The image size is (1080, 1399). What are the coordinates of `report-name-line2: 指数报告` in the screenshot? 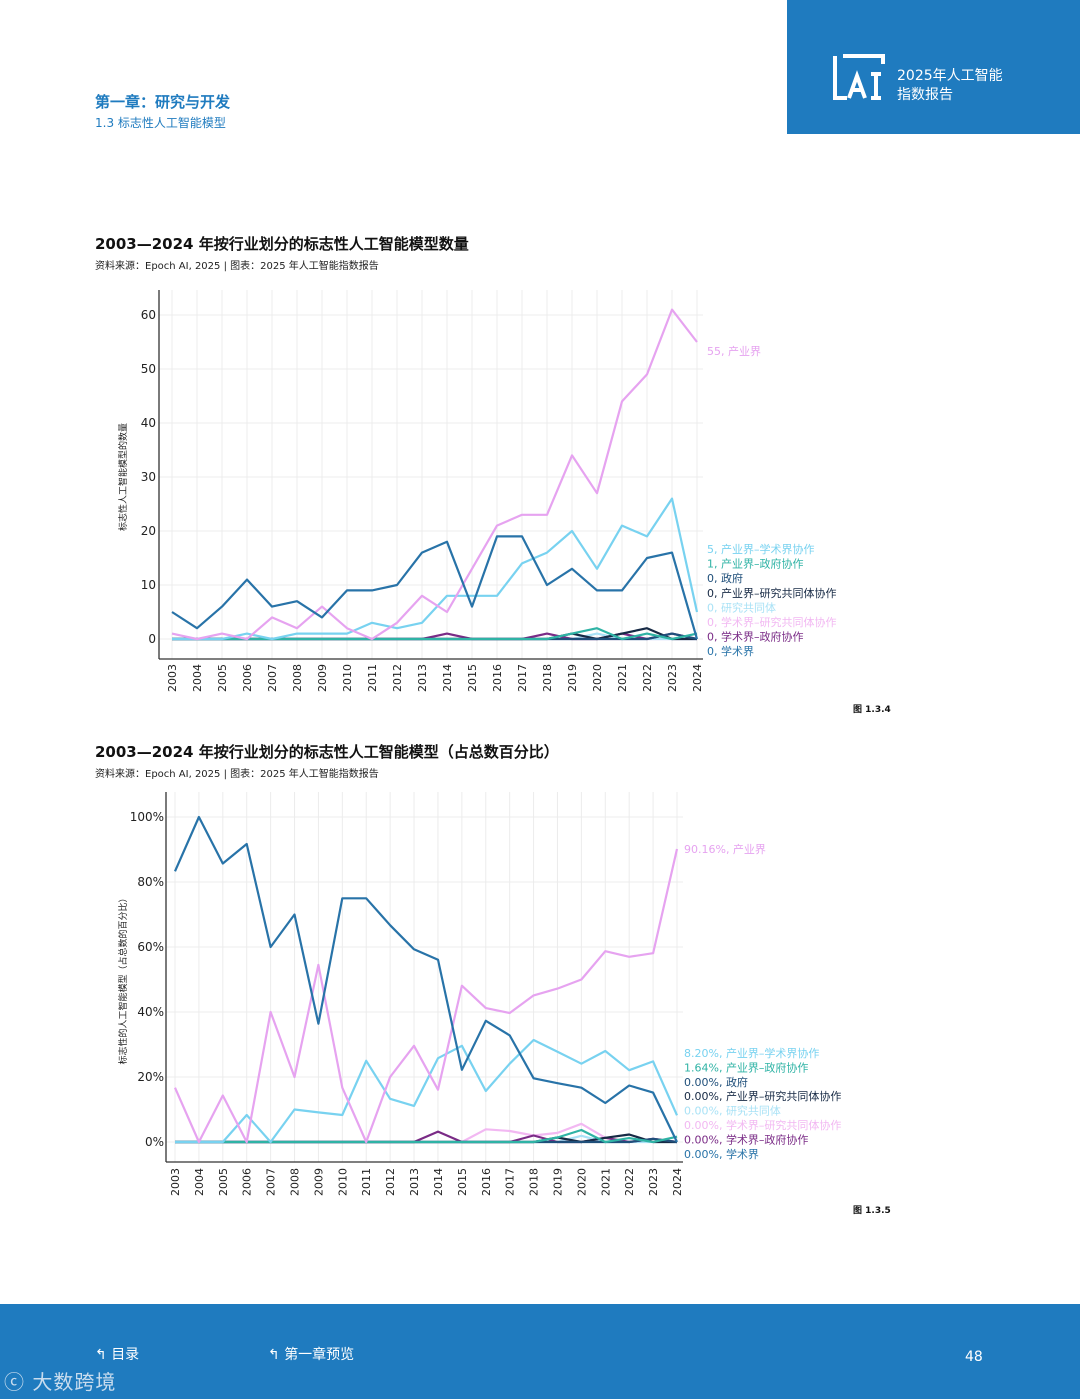 It's located at (925, 95).